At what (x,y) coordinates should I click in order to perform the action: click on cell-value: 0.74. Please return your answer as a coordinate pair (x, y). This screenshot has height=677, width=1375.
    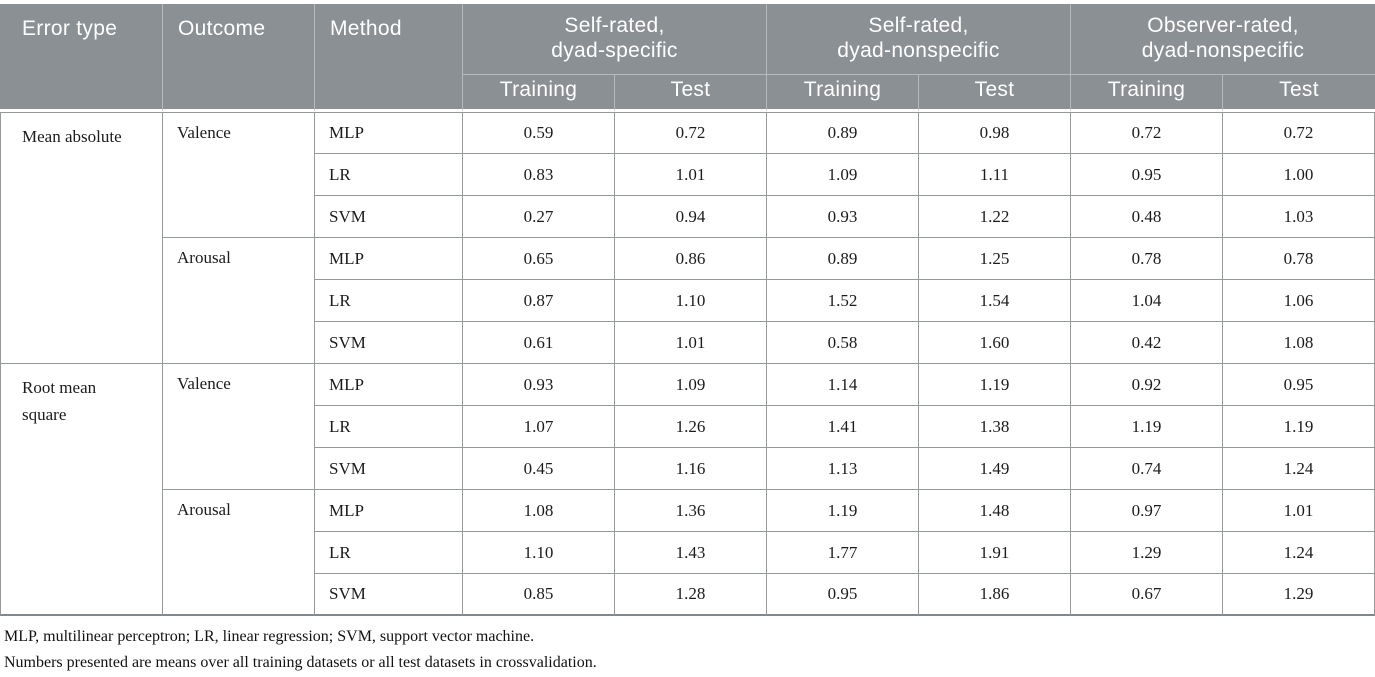
    Looking at the image, I should click on (1147, 469).